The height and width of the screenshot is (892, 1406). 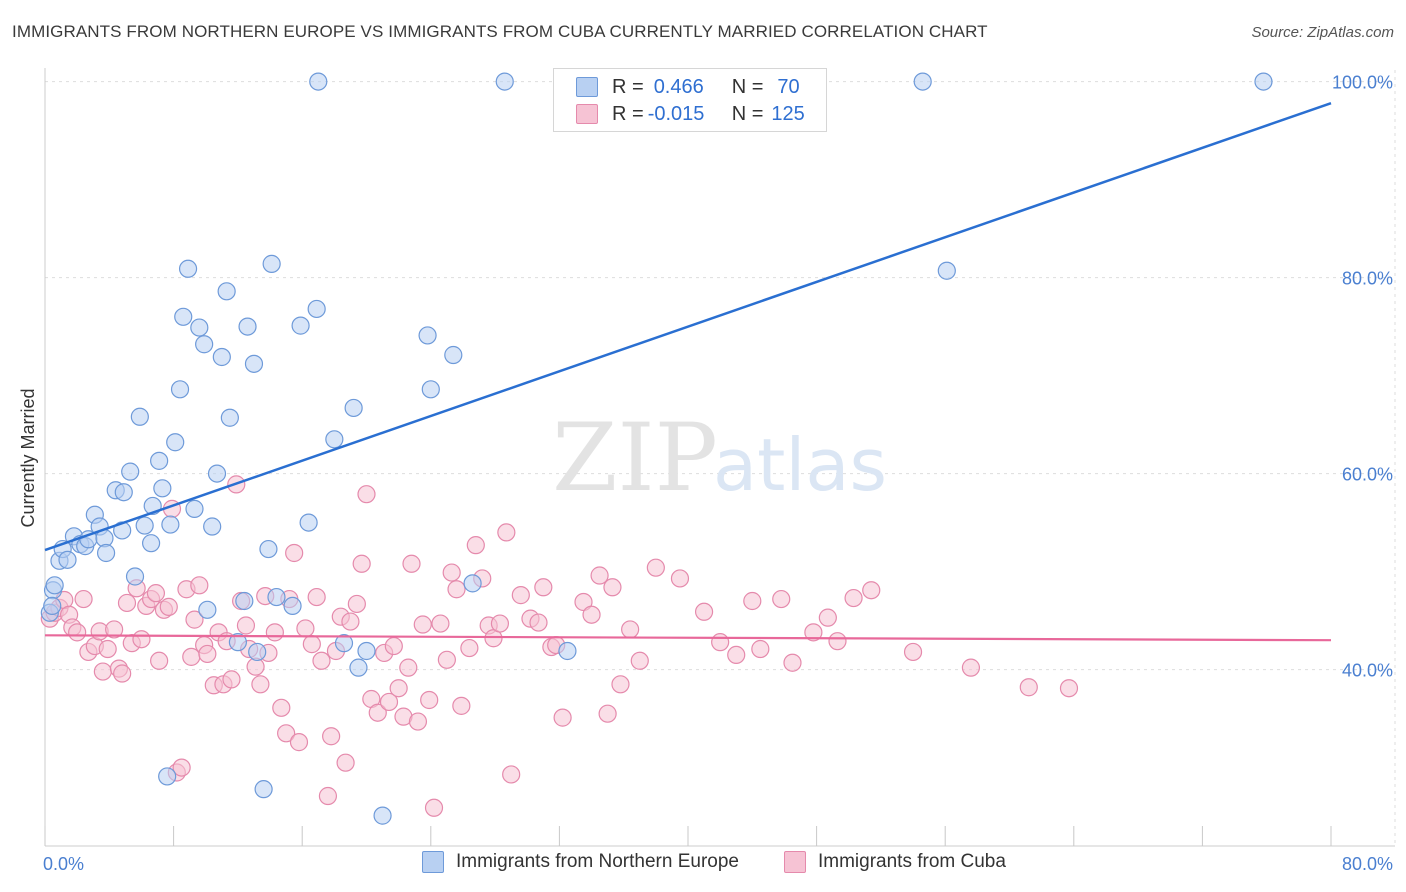 What do you see at coordinates (912, 861) in the screenshot?
I see `bottom-legend-label: Immigrants from Cuba` at bounding box center [912, 861].